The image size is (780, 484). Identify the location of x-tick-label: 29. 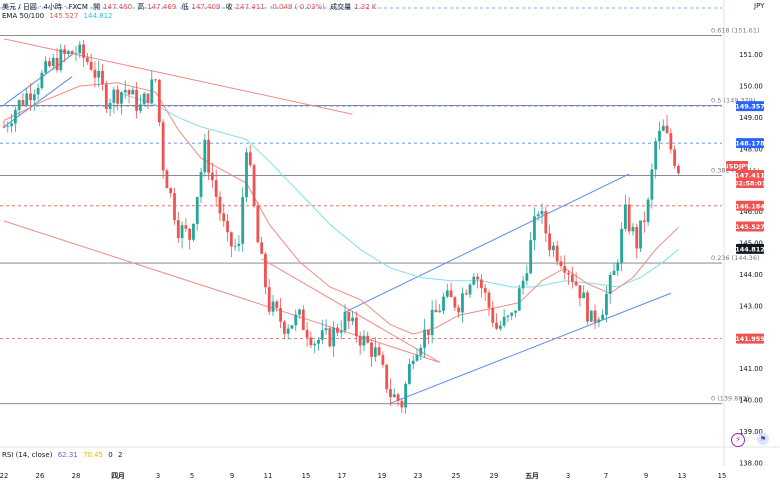
(494, 476).